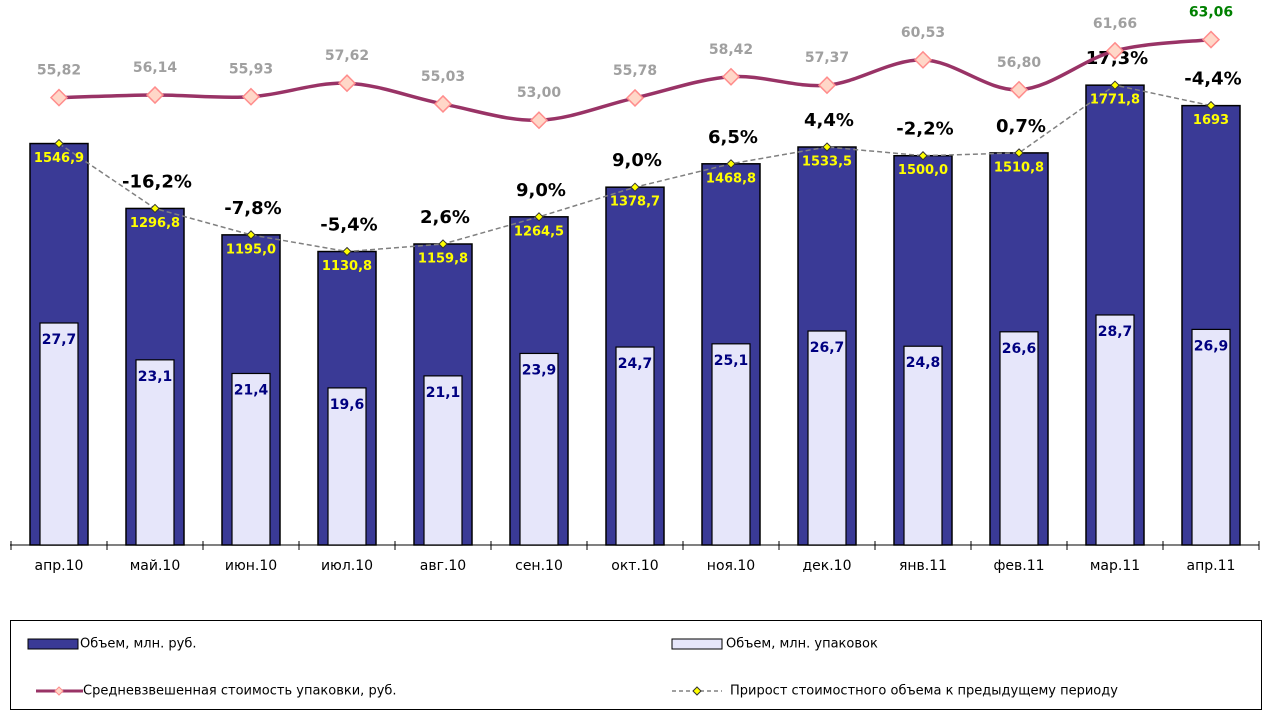  What do you see at coordinates (802, 644) in the screenshot?
I see `legend-label: Объем, млн. упаковок` at bounding box center [802, 644].